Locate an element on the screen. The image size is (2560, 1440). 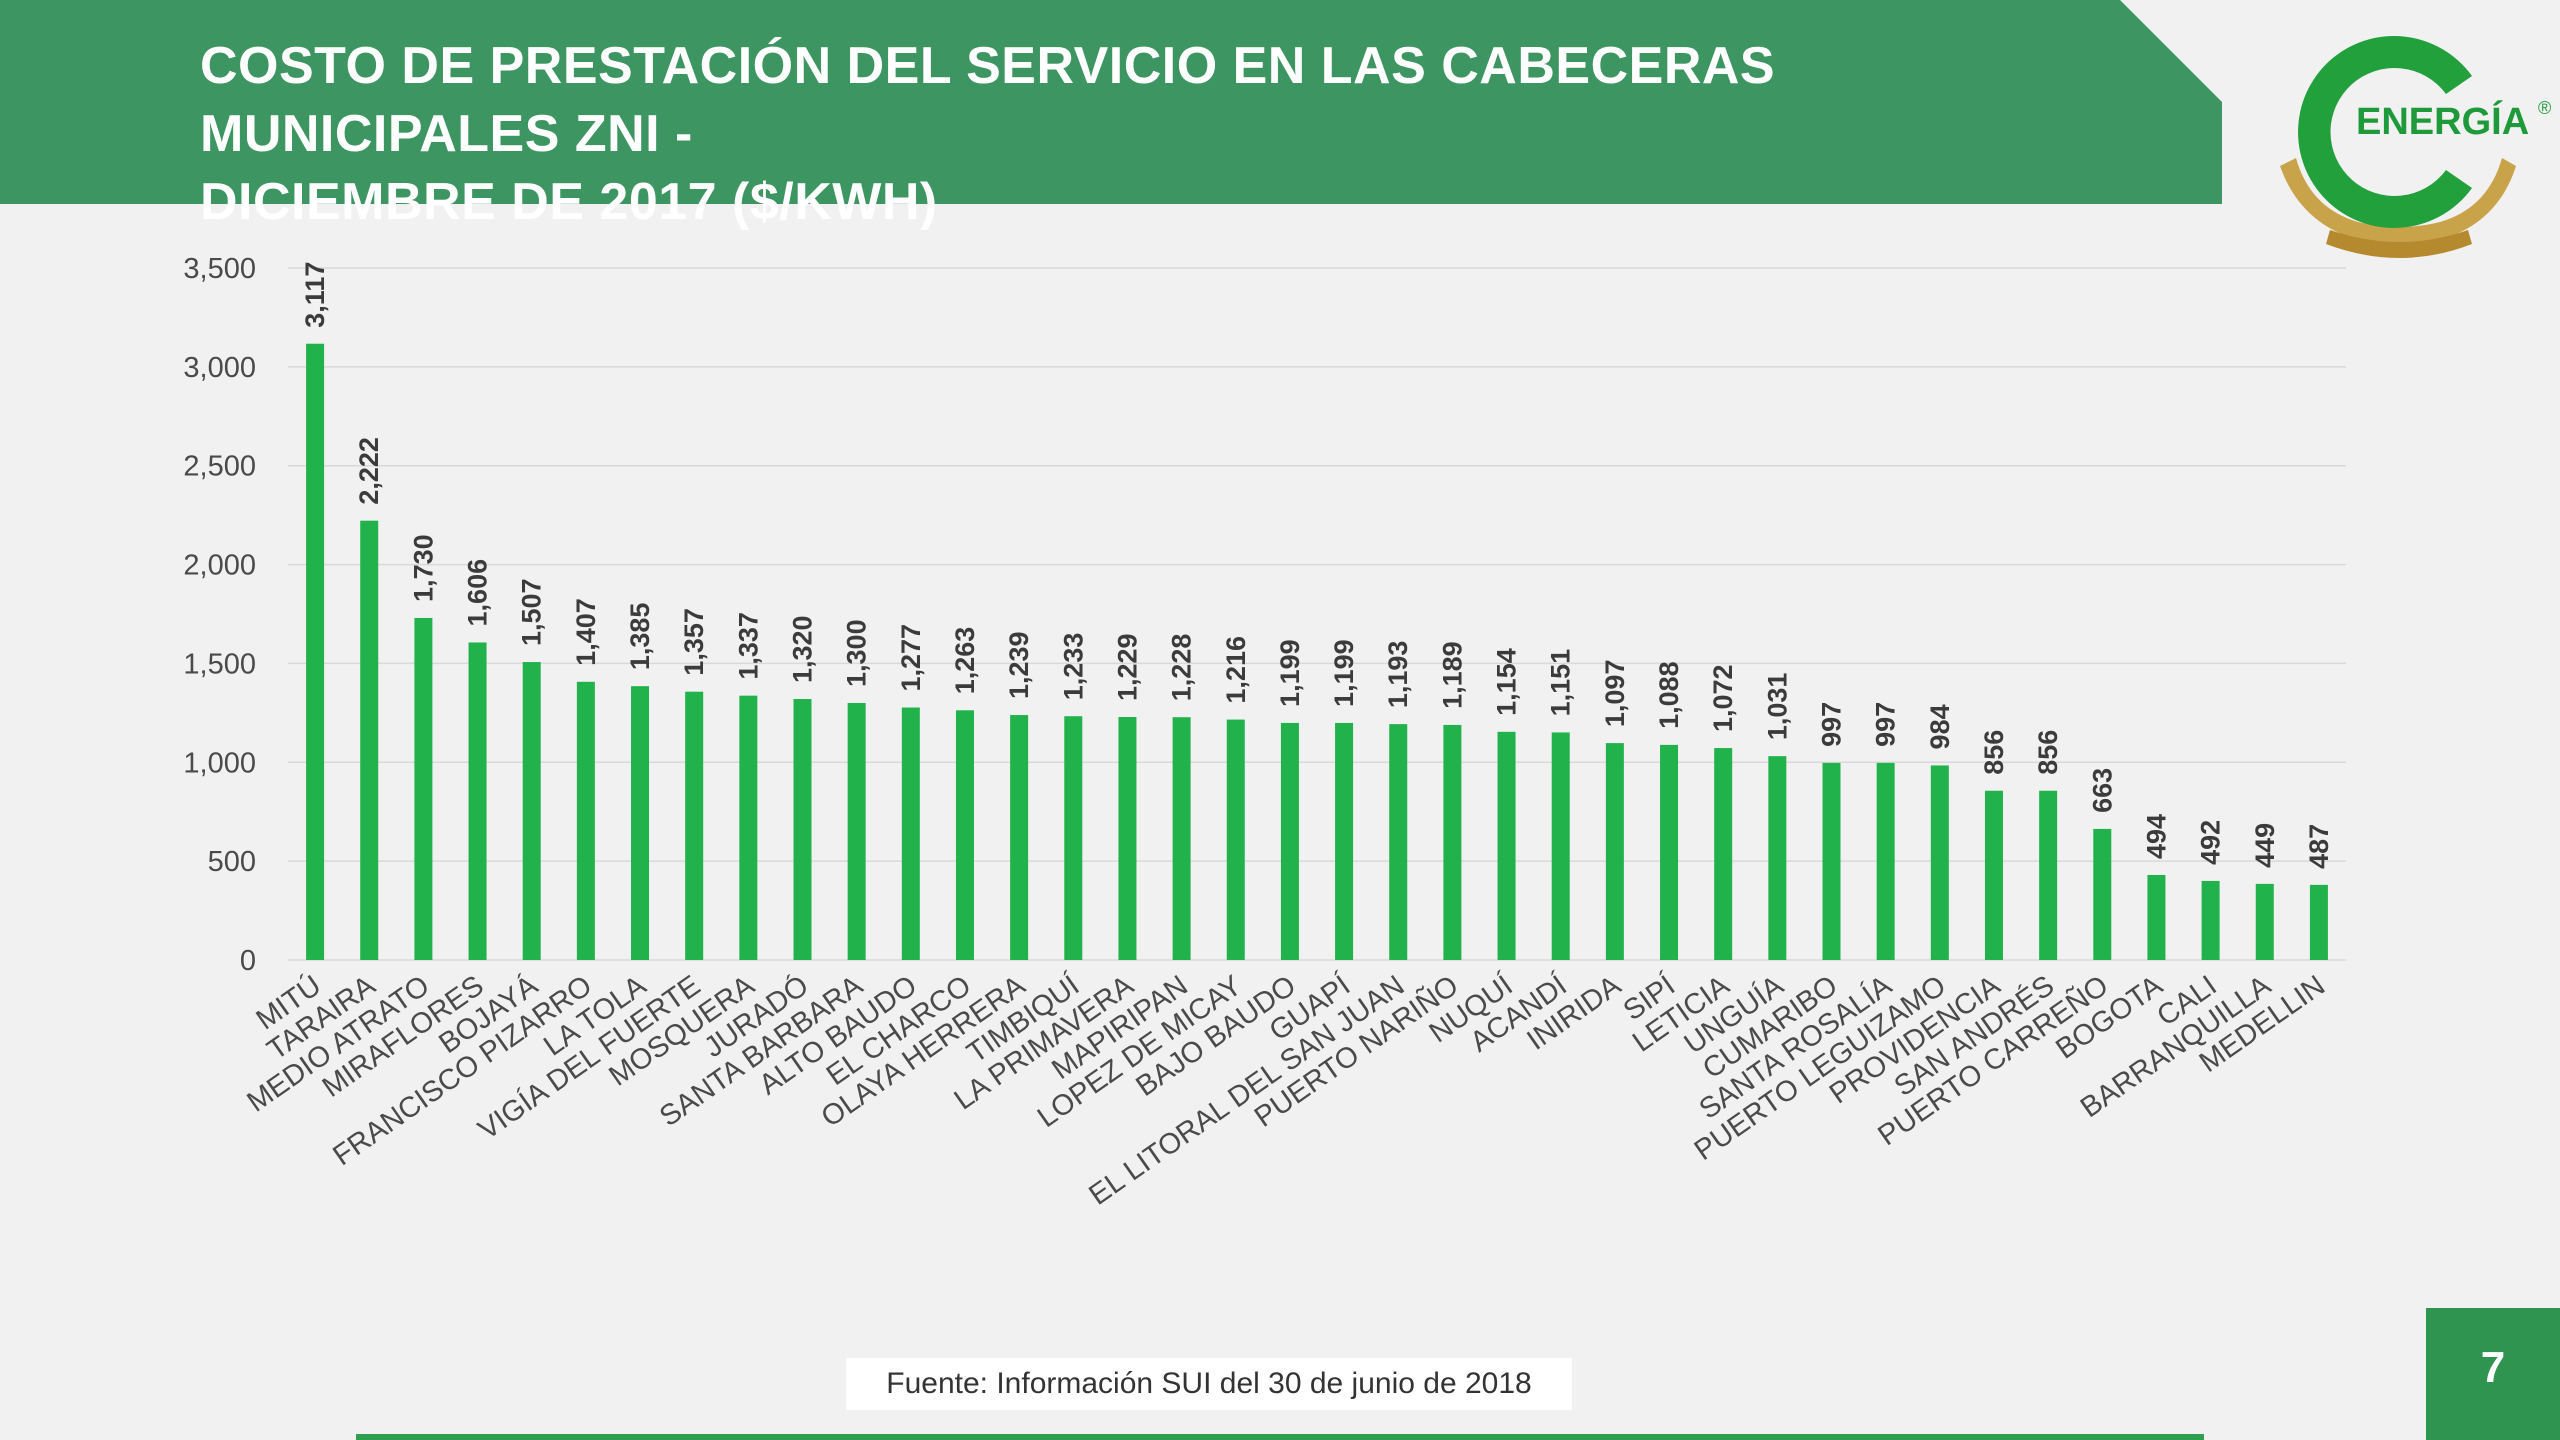
data-label: 1,300 is located at coordinates (857, 653).